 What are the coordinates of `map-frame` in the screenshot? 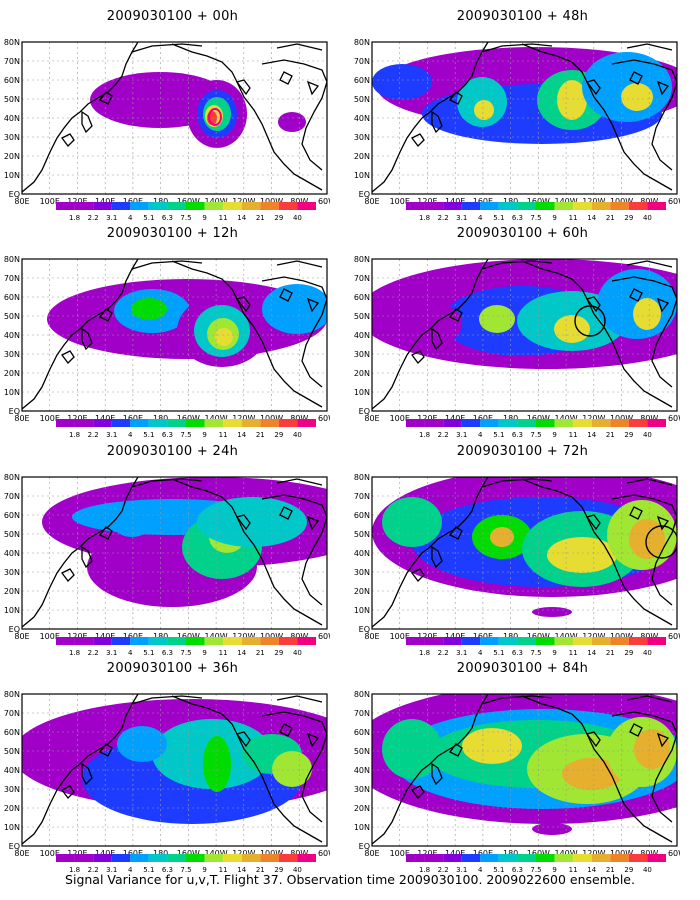 It's located at (174, 118).